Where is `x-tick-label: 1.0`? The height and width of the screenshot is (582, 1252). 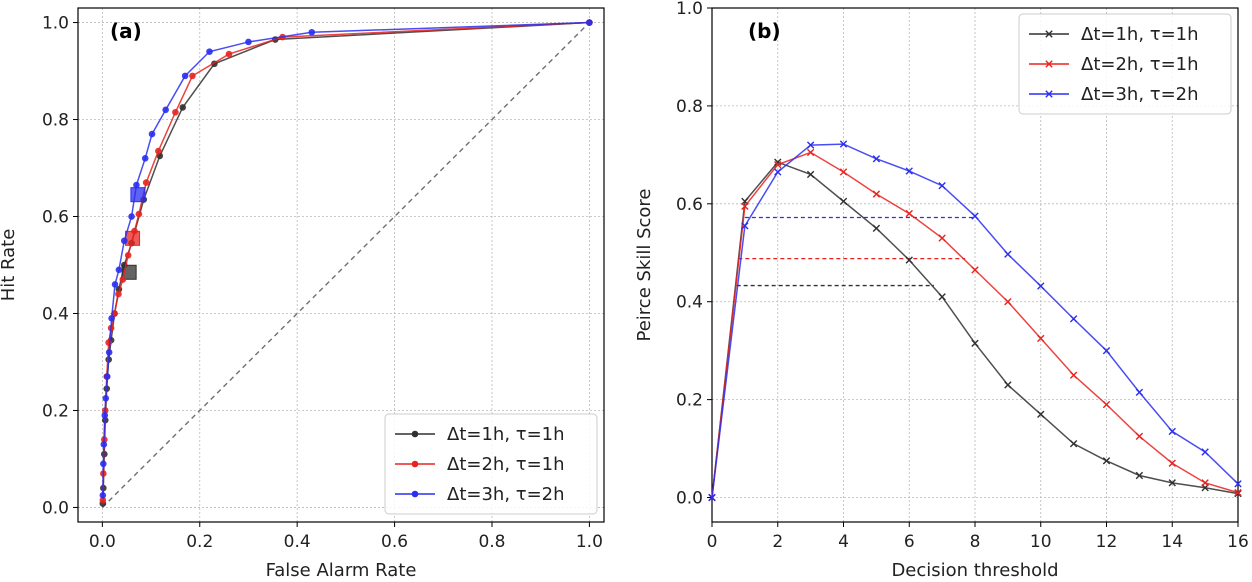 x-tick-label: 1.0 is located at coordinates (589, 542).